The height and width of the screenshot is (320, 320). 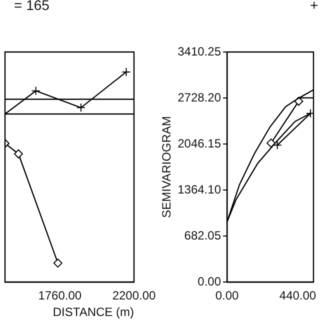 What do you see at coordinates (60, 295) in the screenshot?
I see `x-tick-label: 1760.00` at bounding box center [60, 295].